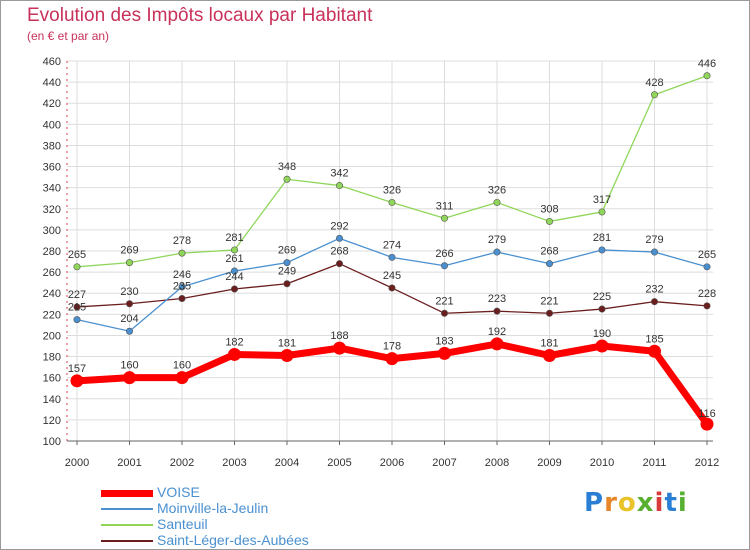 The width and height of the screenshot is (750, 550). Describe the element at coordinates (549, 209) in the screenshot. I see `data-label: 308` at that location.